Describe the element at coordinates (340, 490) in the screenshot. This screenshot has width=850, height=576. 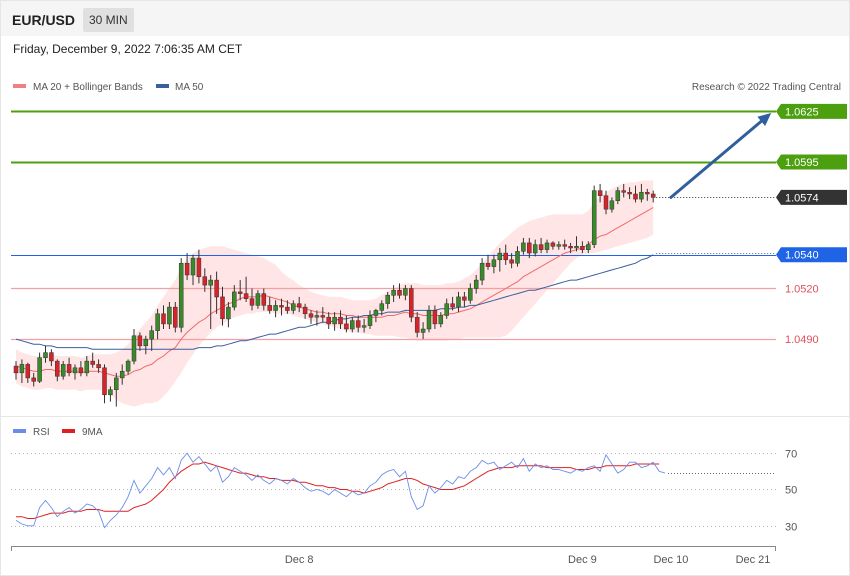
I see `rsi-line` at that location.